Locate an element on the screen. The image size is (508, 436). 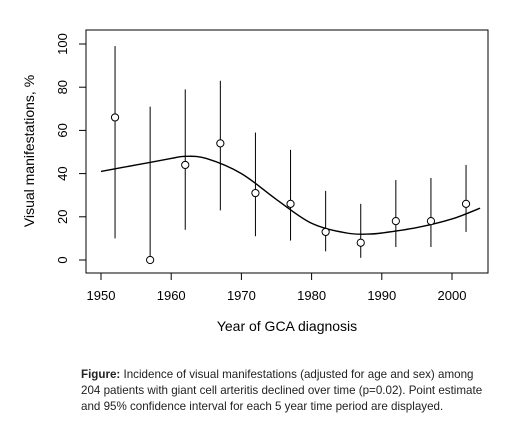
x-axis: 1950 1960 1970 1980 1990 2000 is located at coordinates (277, 287).